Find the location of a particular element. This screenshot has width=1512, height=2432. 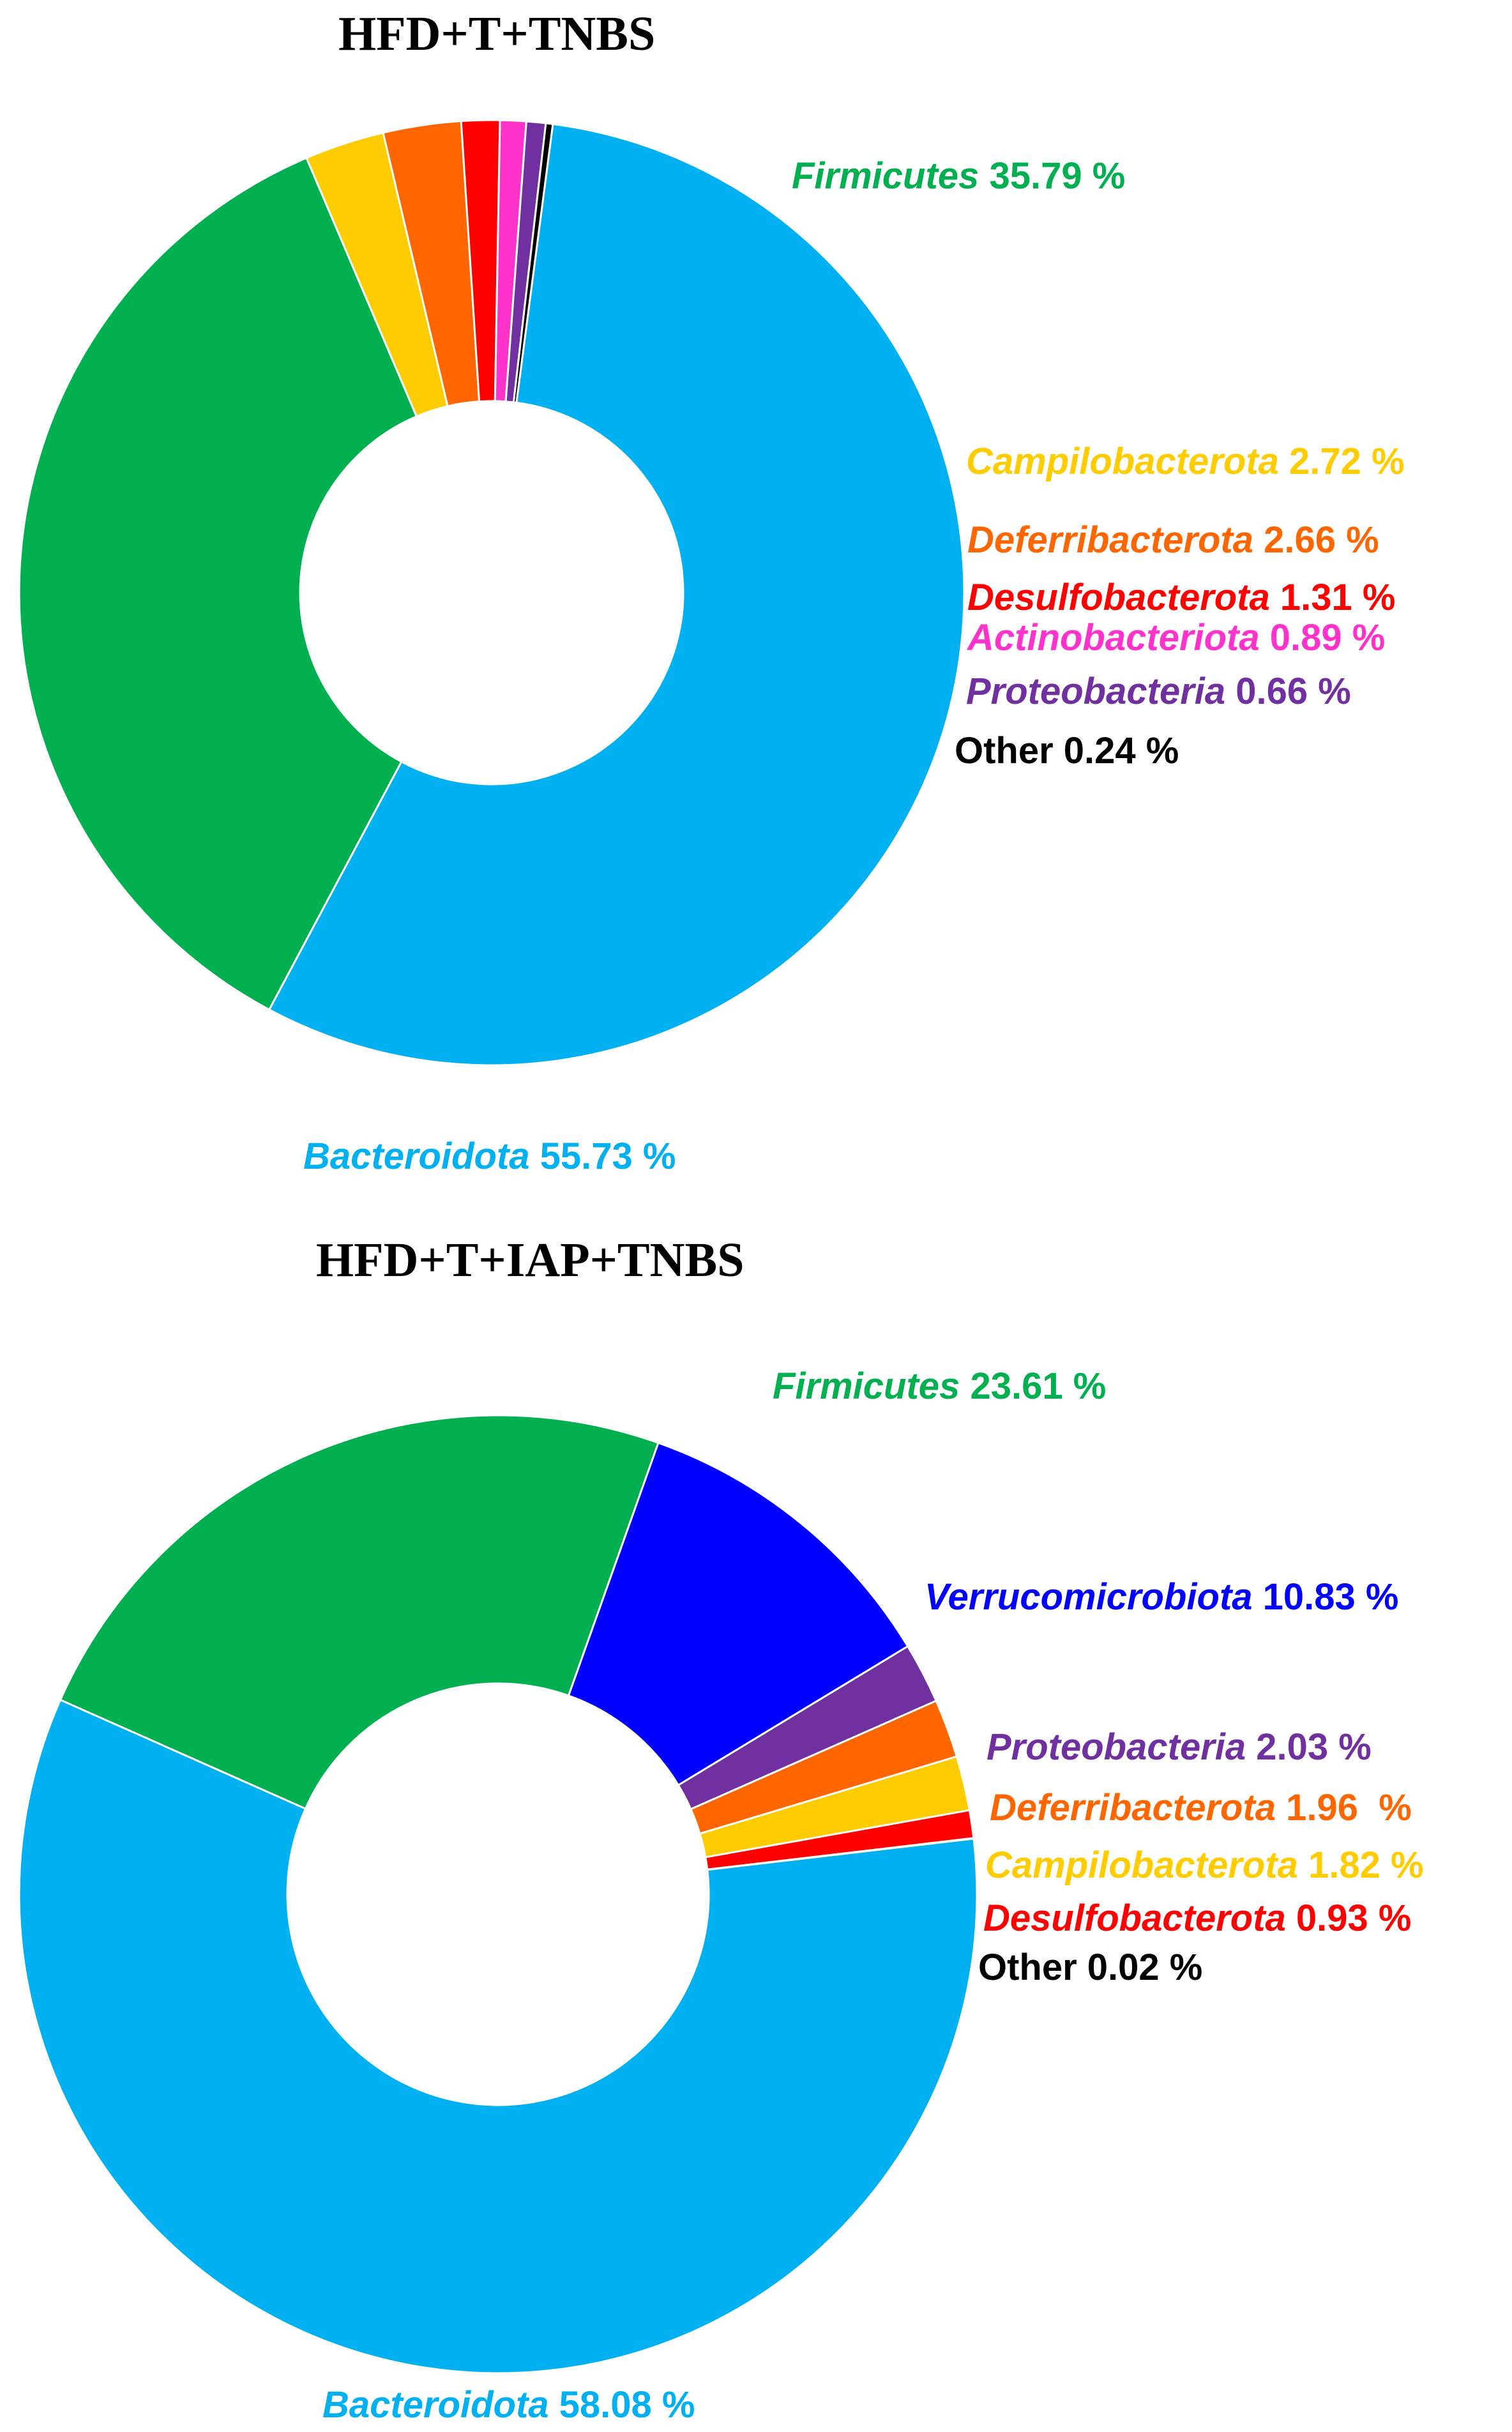

chart-title: HFD+T+TNBS is located at coordinates (497, 34).